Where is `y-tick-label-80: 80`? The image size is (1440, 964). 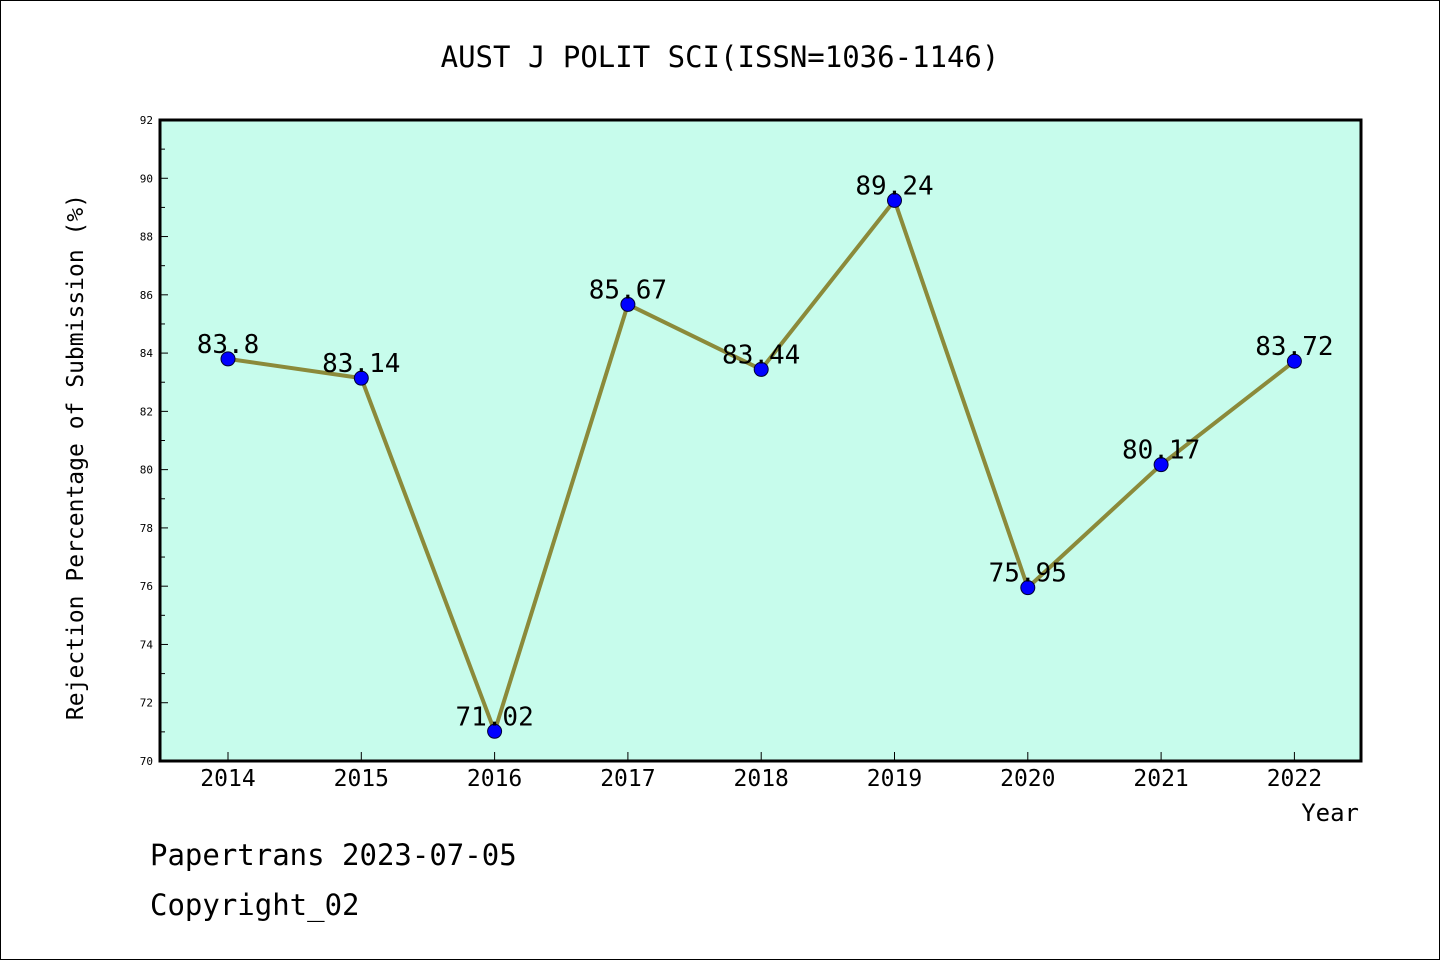 y-tick-label-80: 80 is located at coordinates (146, 470).